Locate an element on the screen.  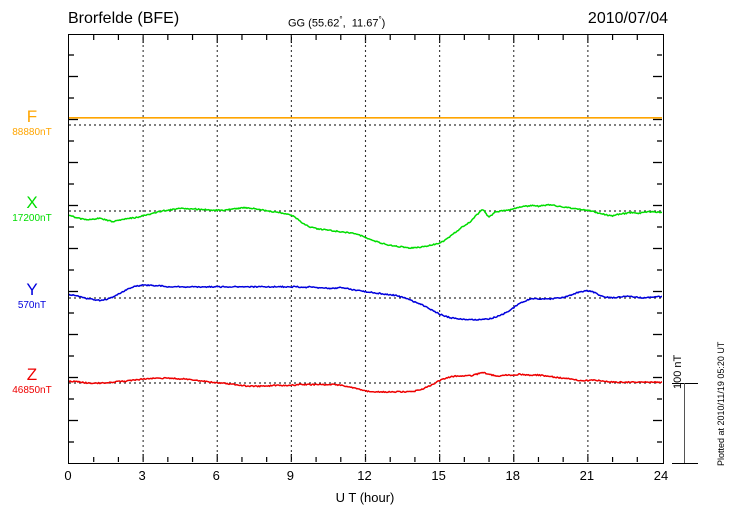
component-label-y: Y 570nT is located at coordinates (32, 296).